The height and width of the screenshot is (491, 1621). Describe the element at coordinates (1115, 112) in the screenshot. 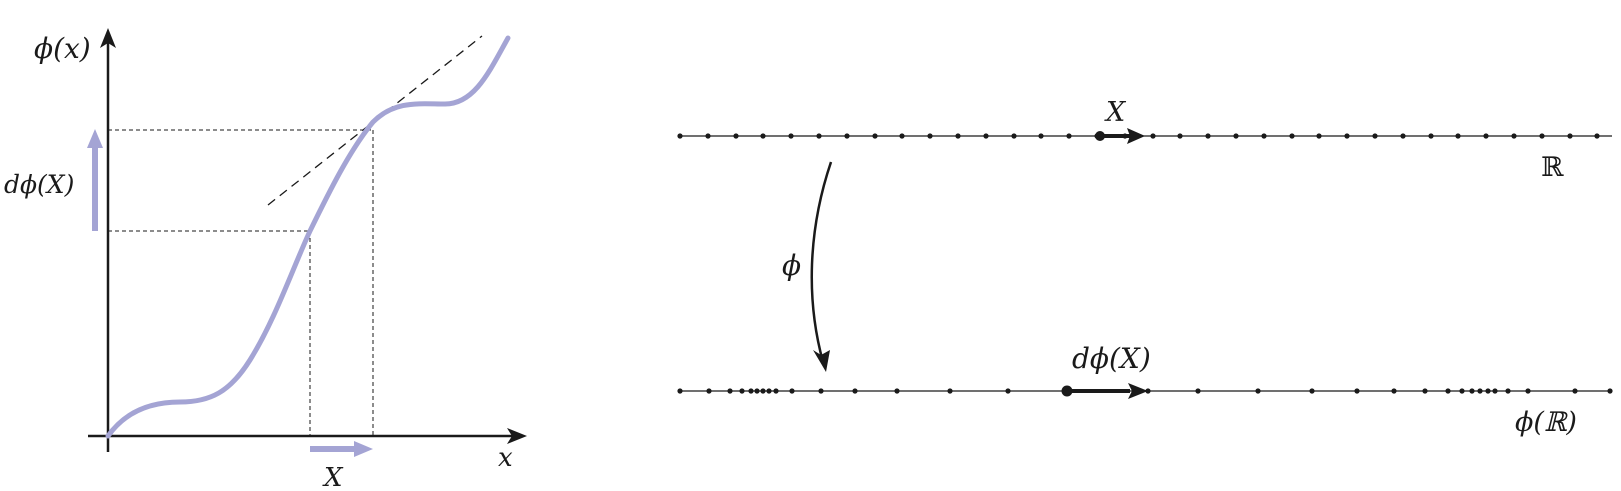

I see `top-vector-label: X` at that location.